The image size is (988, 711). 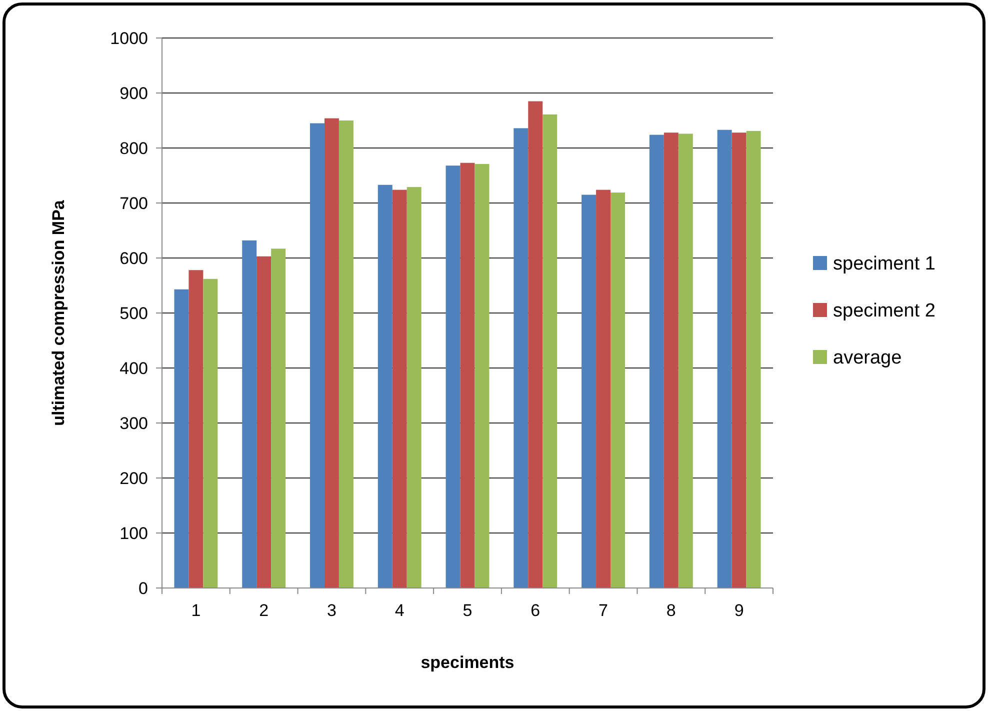 What do you see at coordinates (134, 93) in the screenshot?
I see `y-tick-label: 900` at bounding box center [134, 93].